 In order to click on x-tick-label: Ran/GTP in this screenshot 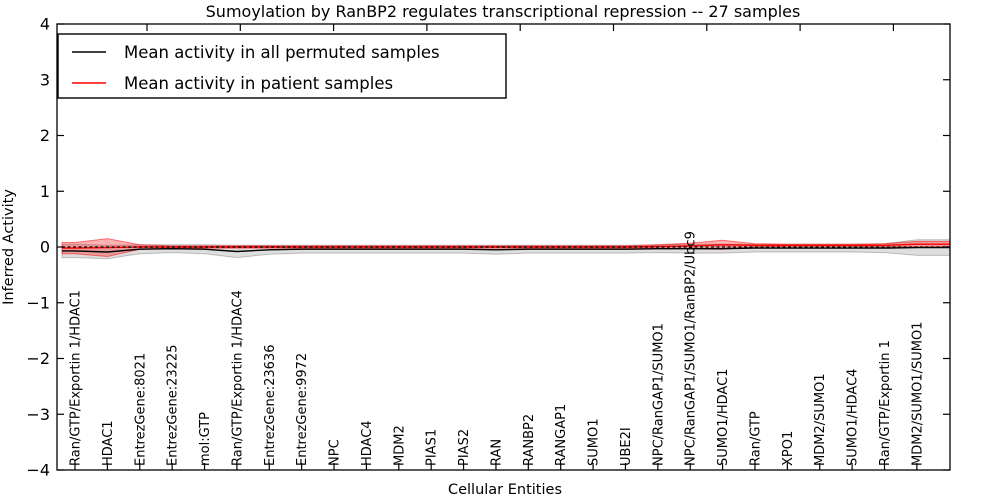, I will do `click(755, 438)`.